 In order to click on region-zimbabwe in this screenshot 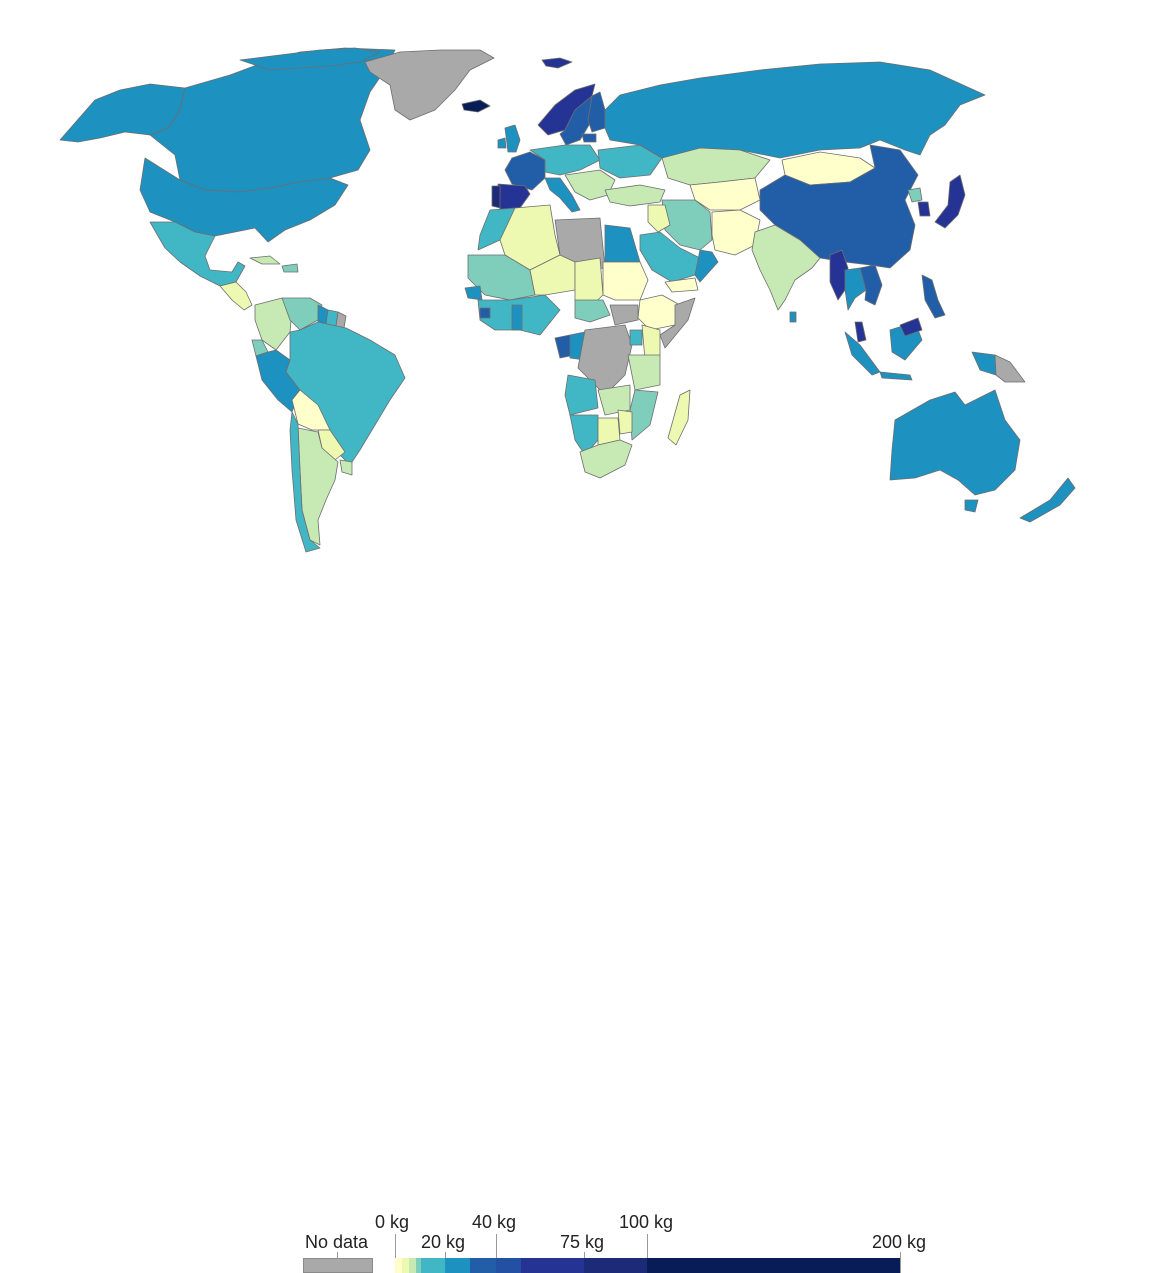, I will do `click(625, 422)`.